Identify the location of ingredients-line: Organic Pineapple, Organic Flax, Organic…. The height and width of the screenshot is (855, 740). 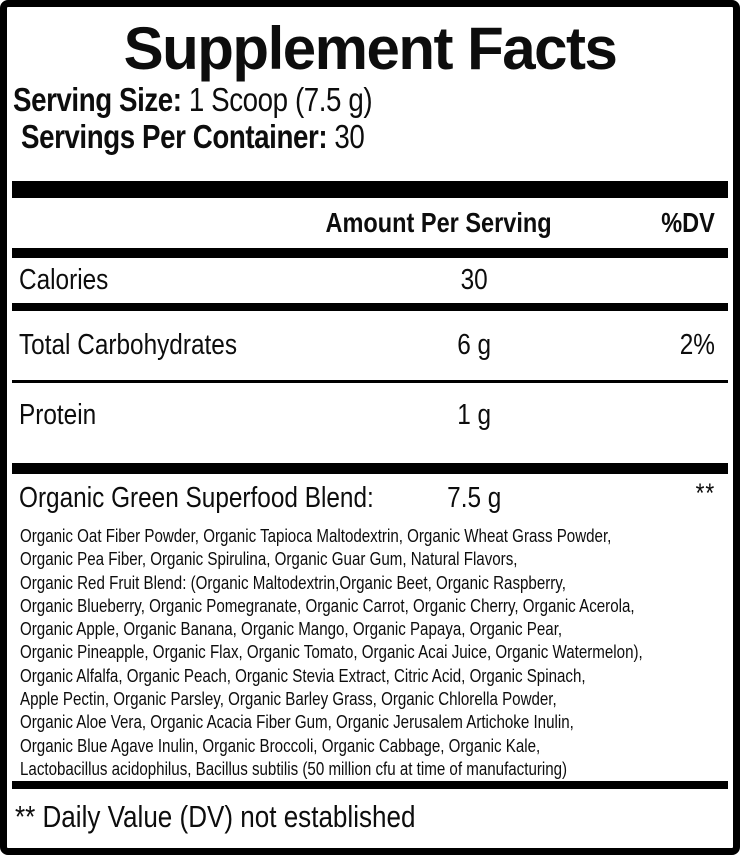
(331, 652).